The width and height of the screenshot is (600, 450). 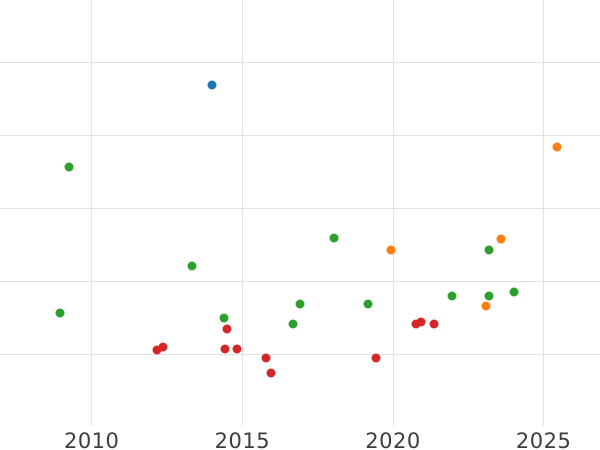 I want to click on x-axis: 2010 2015 2020 2025, so click(x=300, y=438).